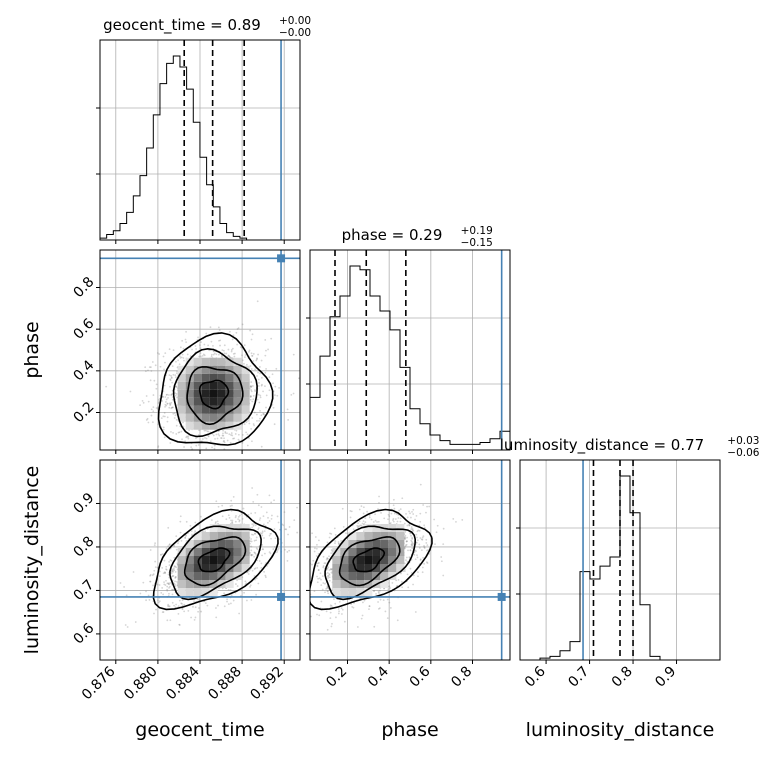 The width and height of the screenshot is (760, 760). What do you see at coordinates (215, 389) in the screenshot?
I see `contour-line` at bounding box center [215, 389].